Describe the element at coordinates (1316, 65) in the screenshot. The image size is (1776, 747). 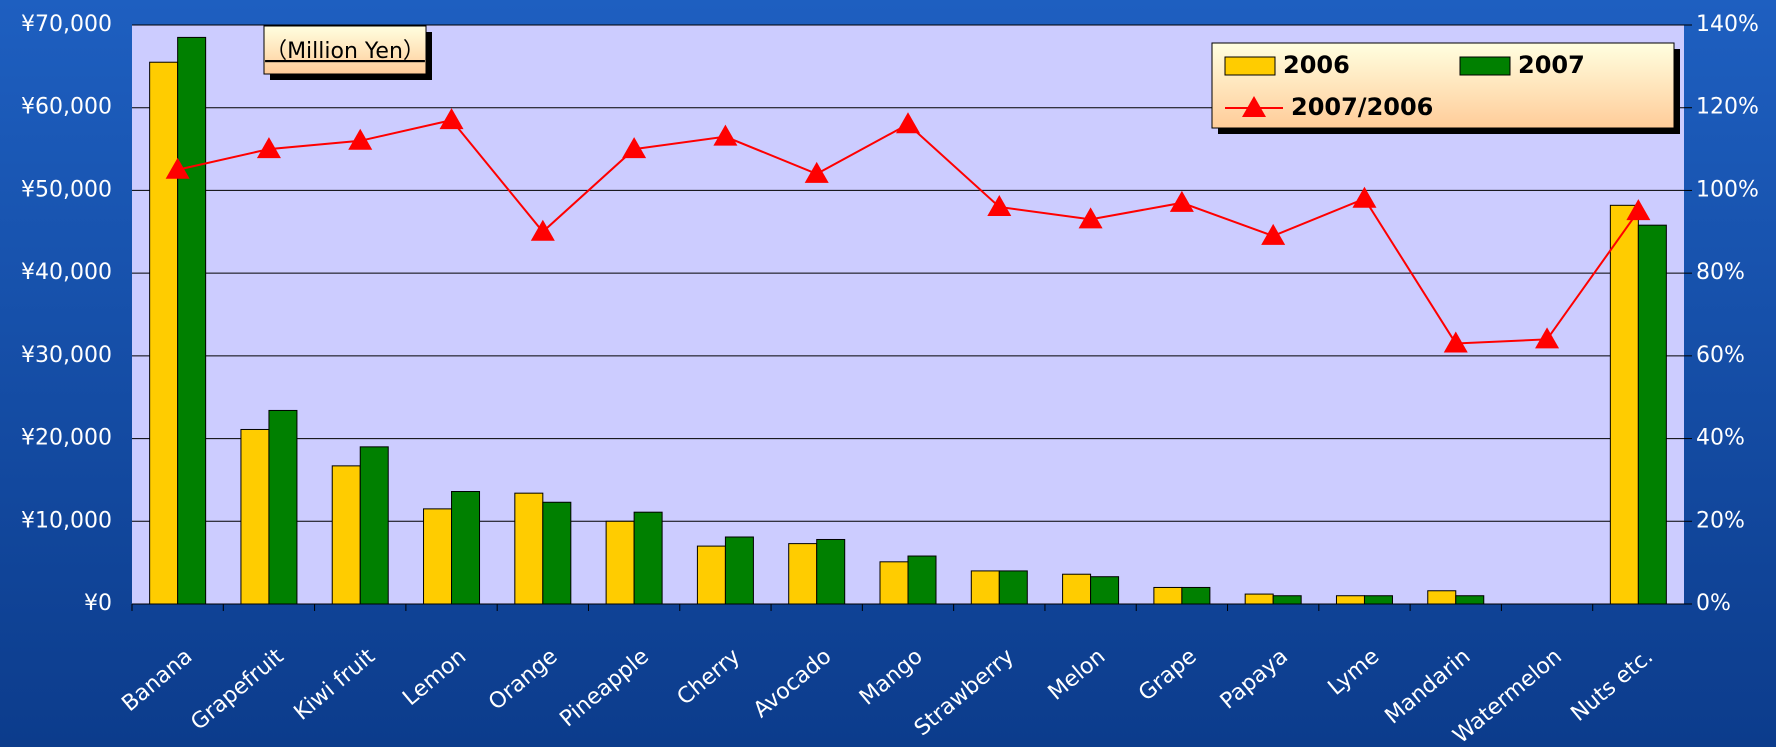
I see `legend-label: 2006` at that location.